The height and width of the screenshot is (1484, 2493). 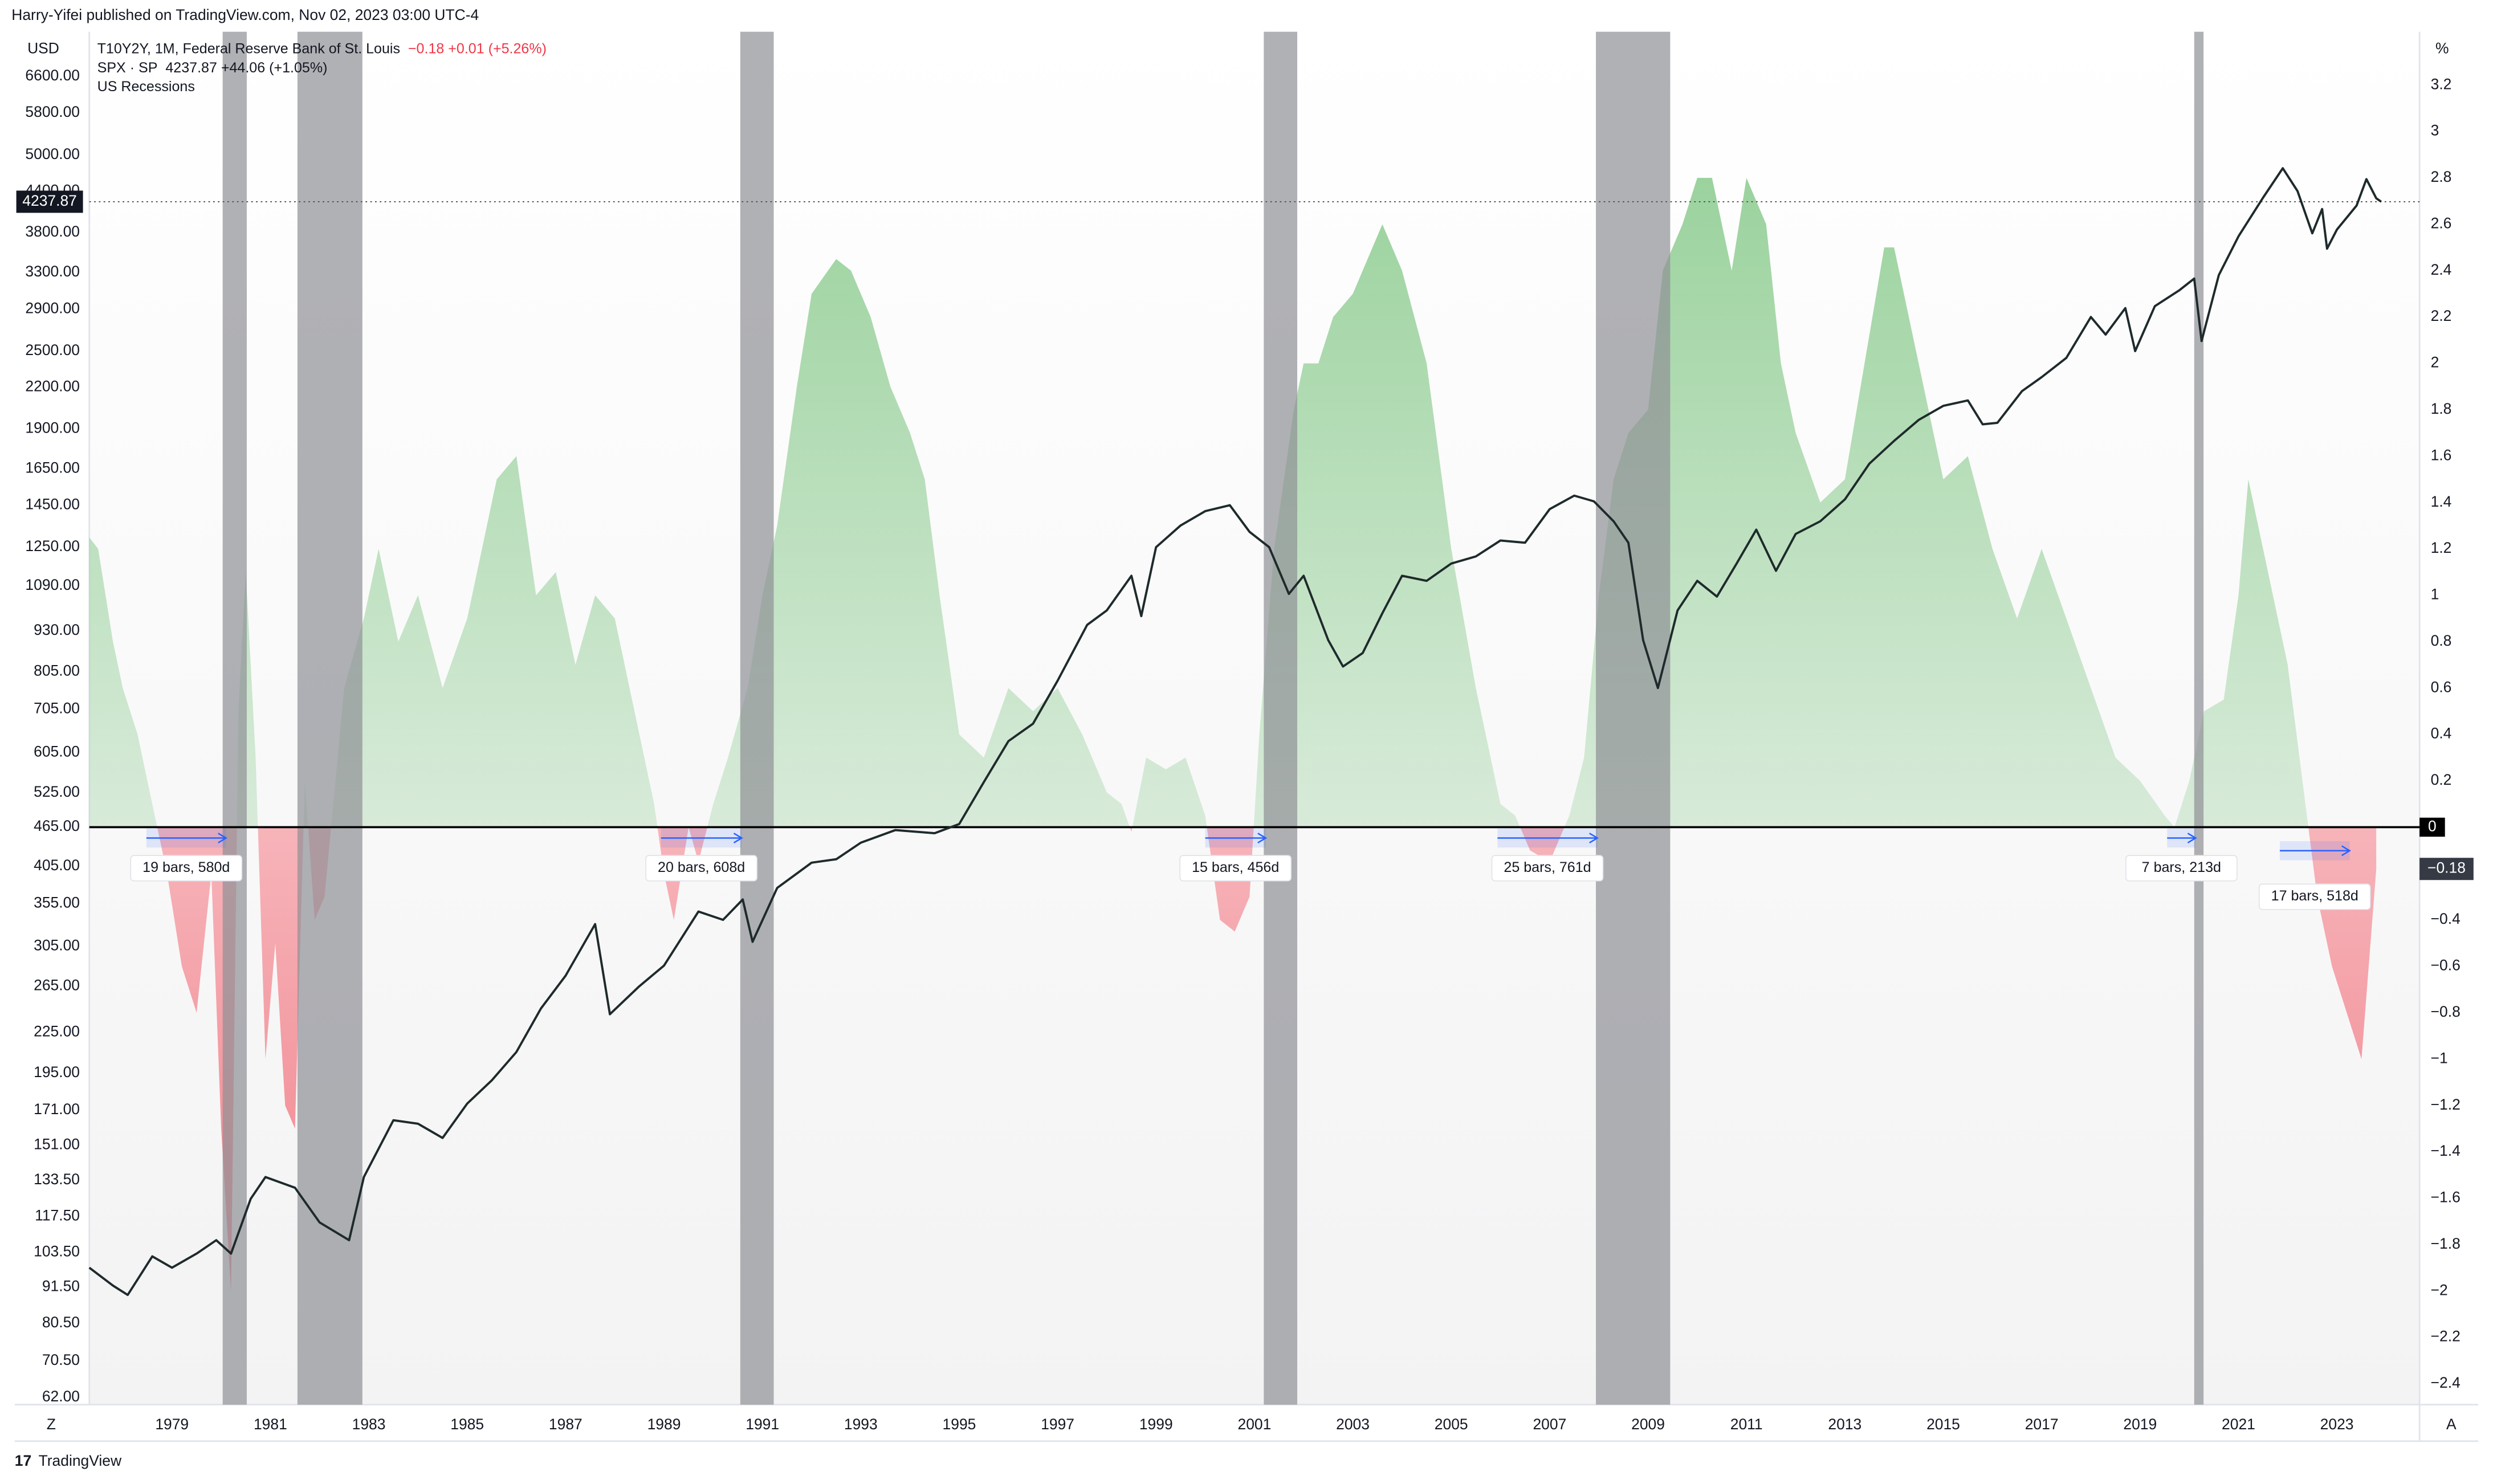 I want to click on y2-tick-label: −0.8, so click(x=2446, y=1012).